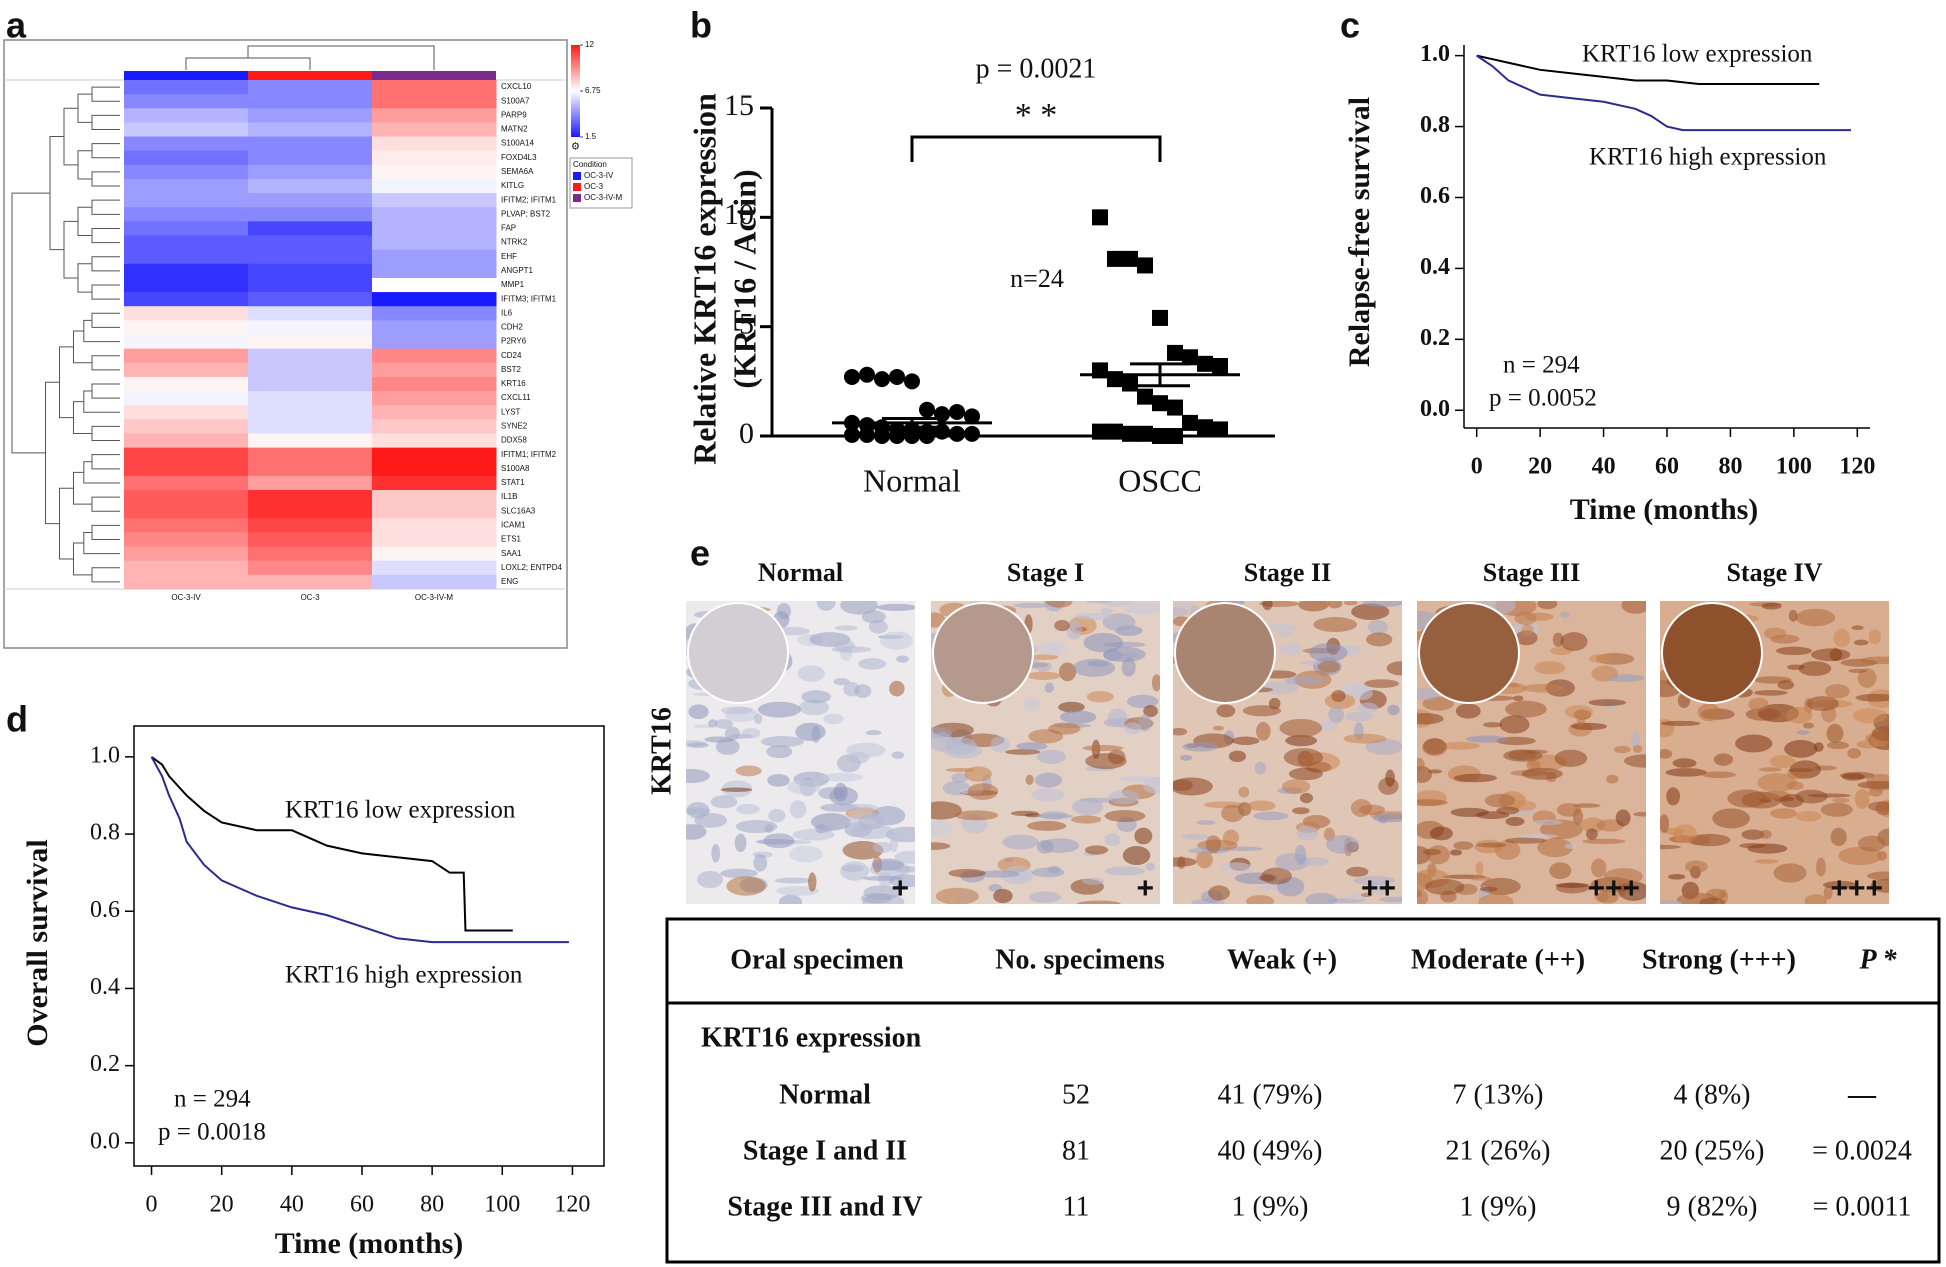 The height and width of the screenshot is (1267, 1946). I want to click on row-label: IFITM1; IFITM2, so click(529, 454).